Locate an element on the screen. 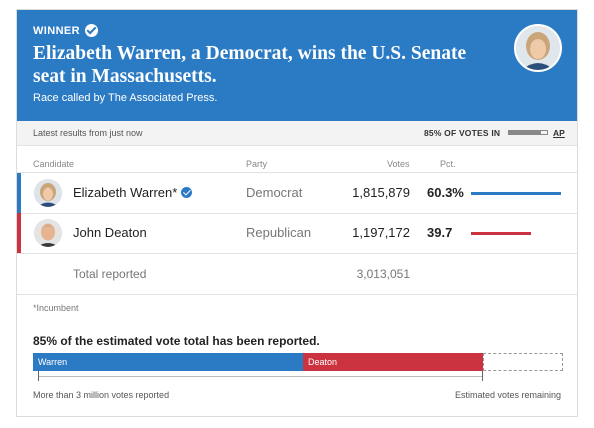 The image size is (594, 428). estimate-right-caption: Estimated votes remaining is located at coordinates (507, 395).